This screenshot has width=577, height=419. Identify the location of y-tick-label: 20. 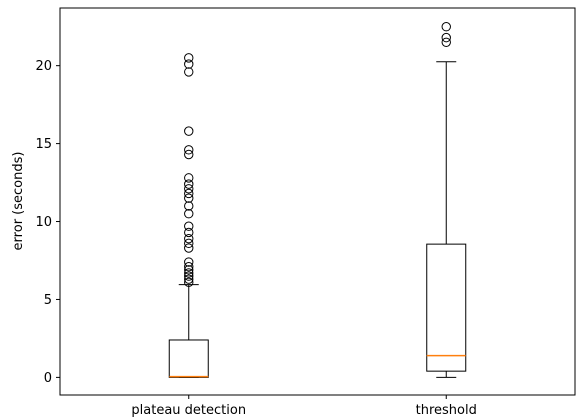
(43, 66).